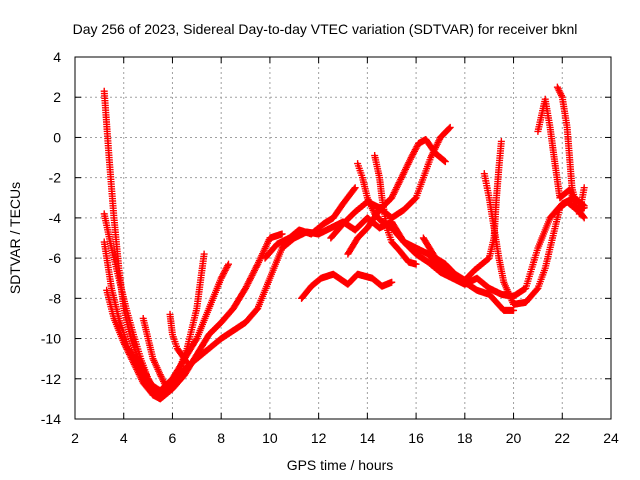 Image resolution: width=640 pixels, height=480 pixels. What do you see at coordinates (55, 258) in the screenshot?
I see `y-tick-label: -6` at bounding box center [55, 258].